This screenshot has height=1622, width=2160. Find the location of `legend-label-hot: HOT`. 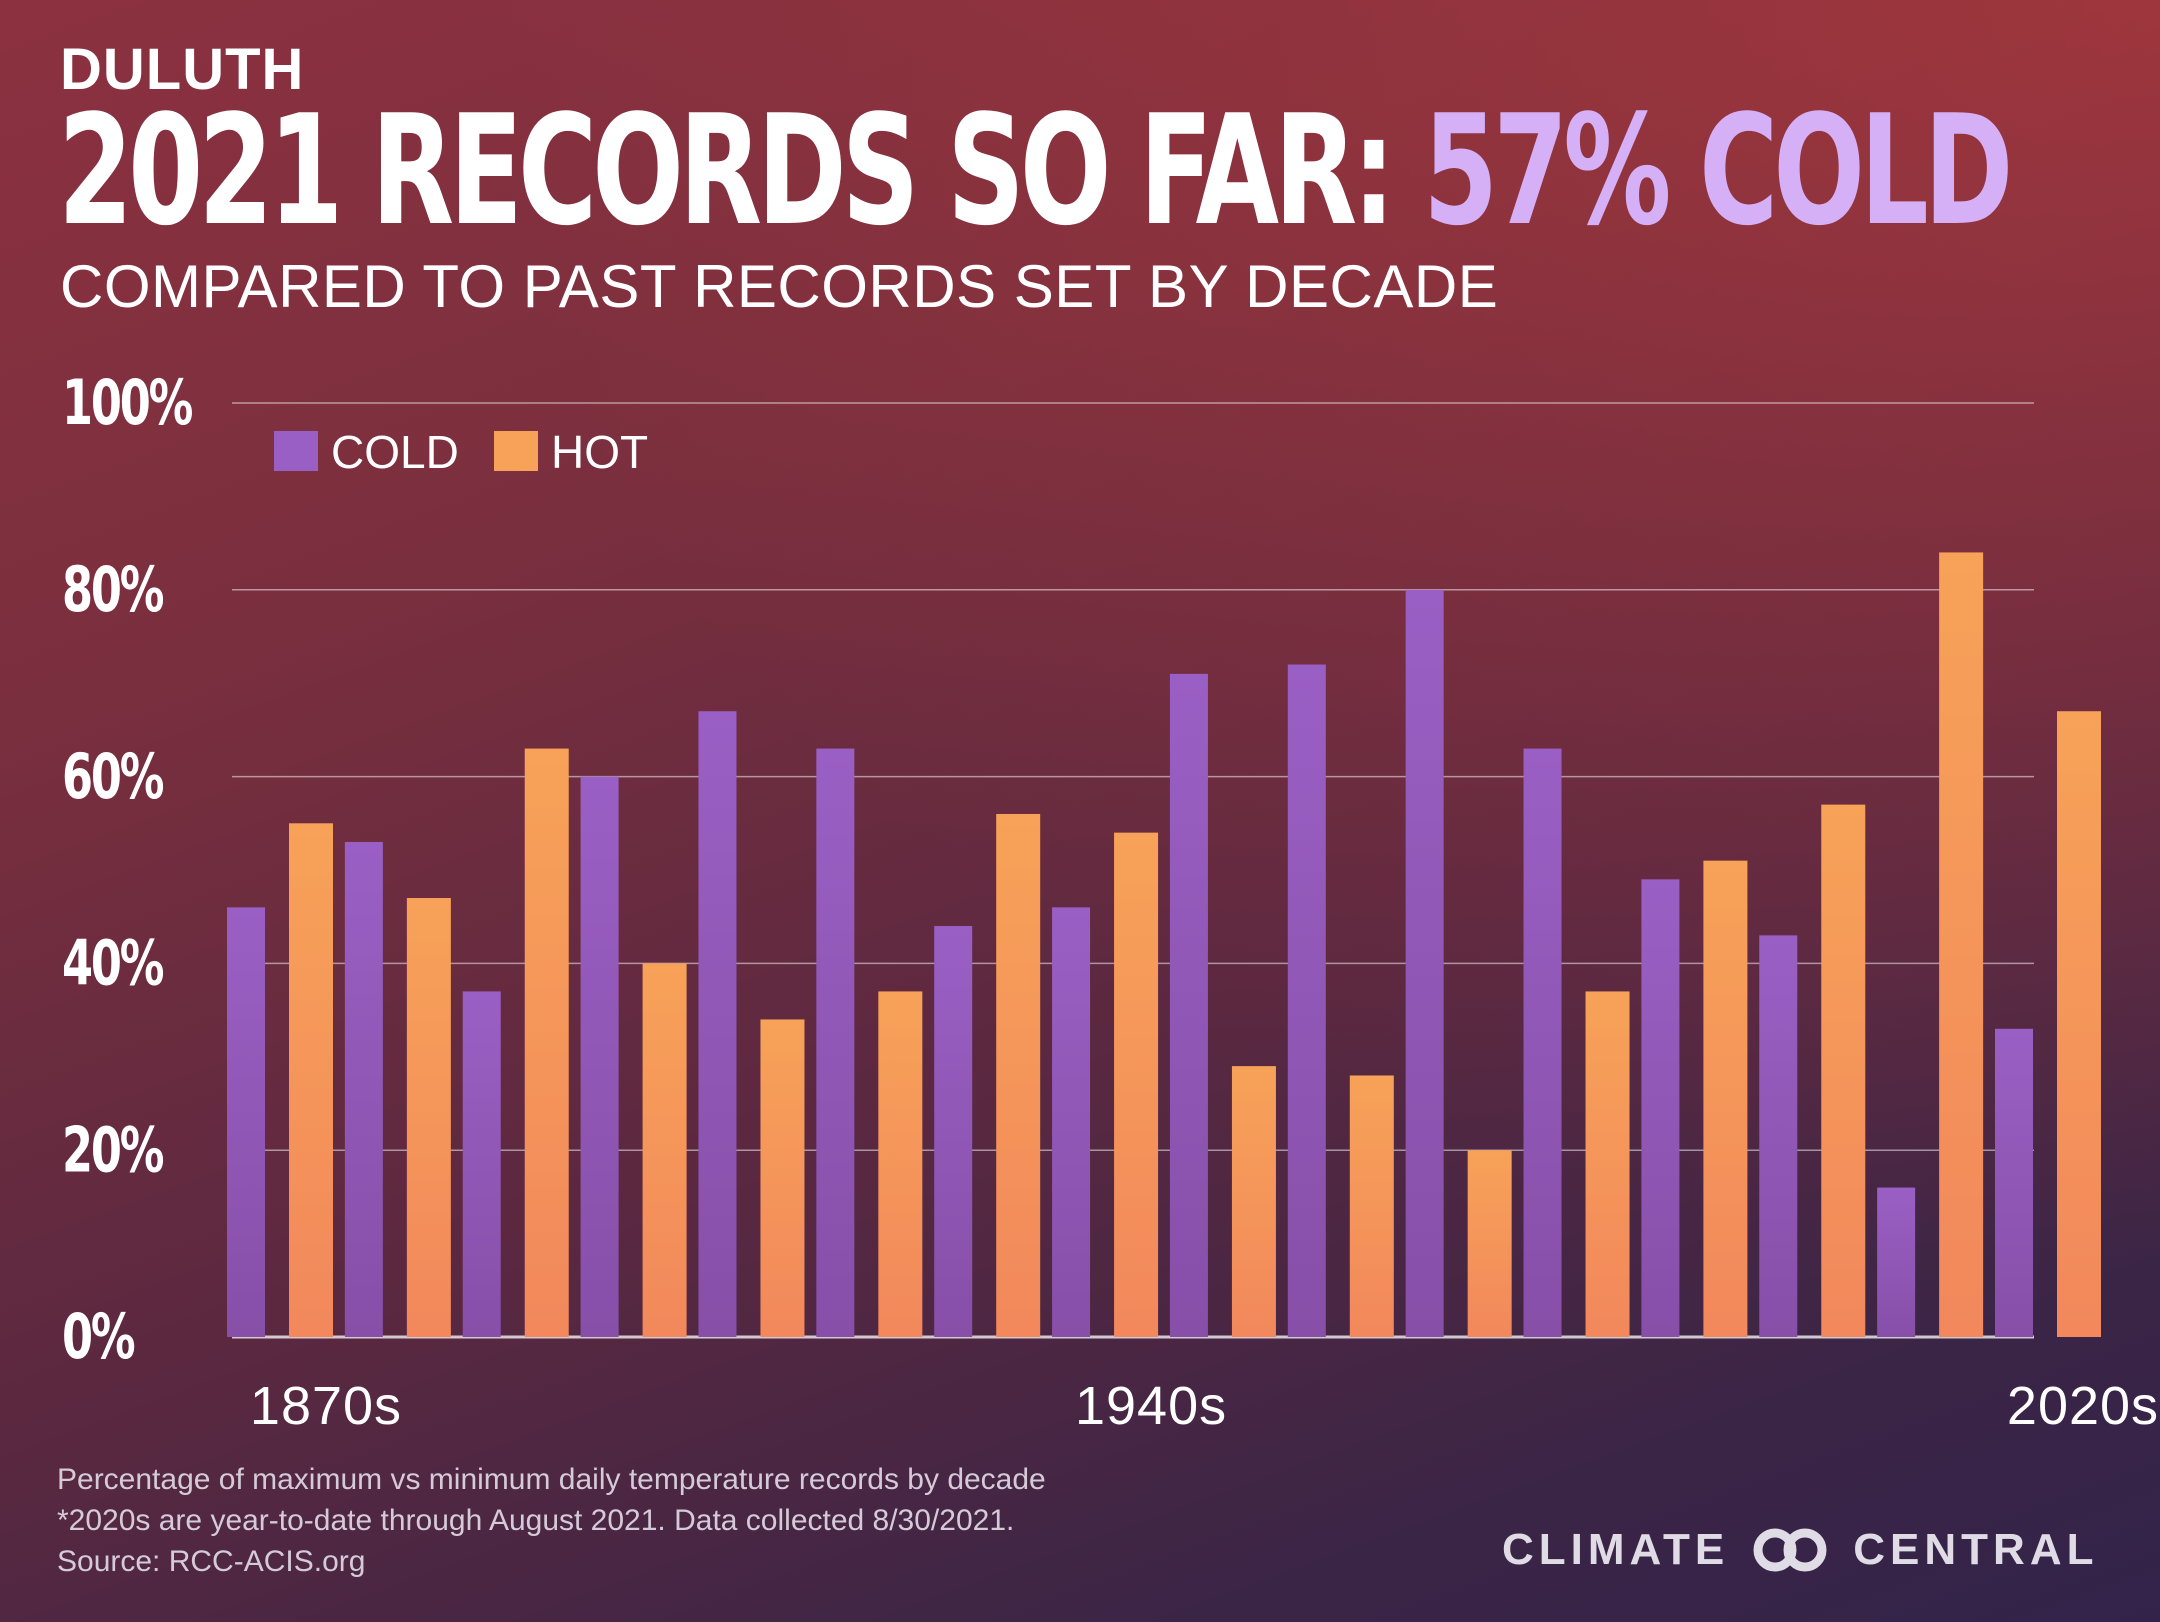

legend-label-hot: HOT is located at coordinates (599, 452).